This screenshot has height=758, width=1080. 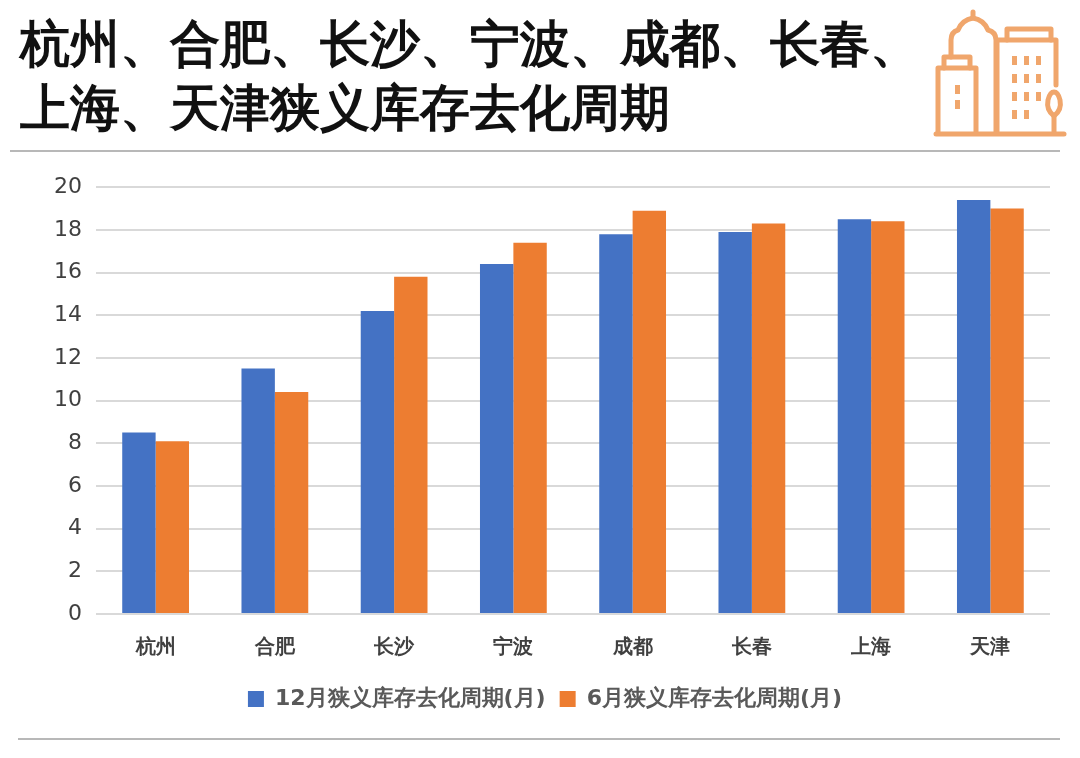 What do you see at coordinates (751, 646) in the screenshot?
I see `x-tick-label: 长春` at bounding box center [751, 646].